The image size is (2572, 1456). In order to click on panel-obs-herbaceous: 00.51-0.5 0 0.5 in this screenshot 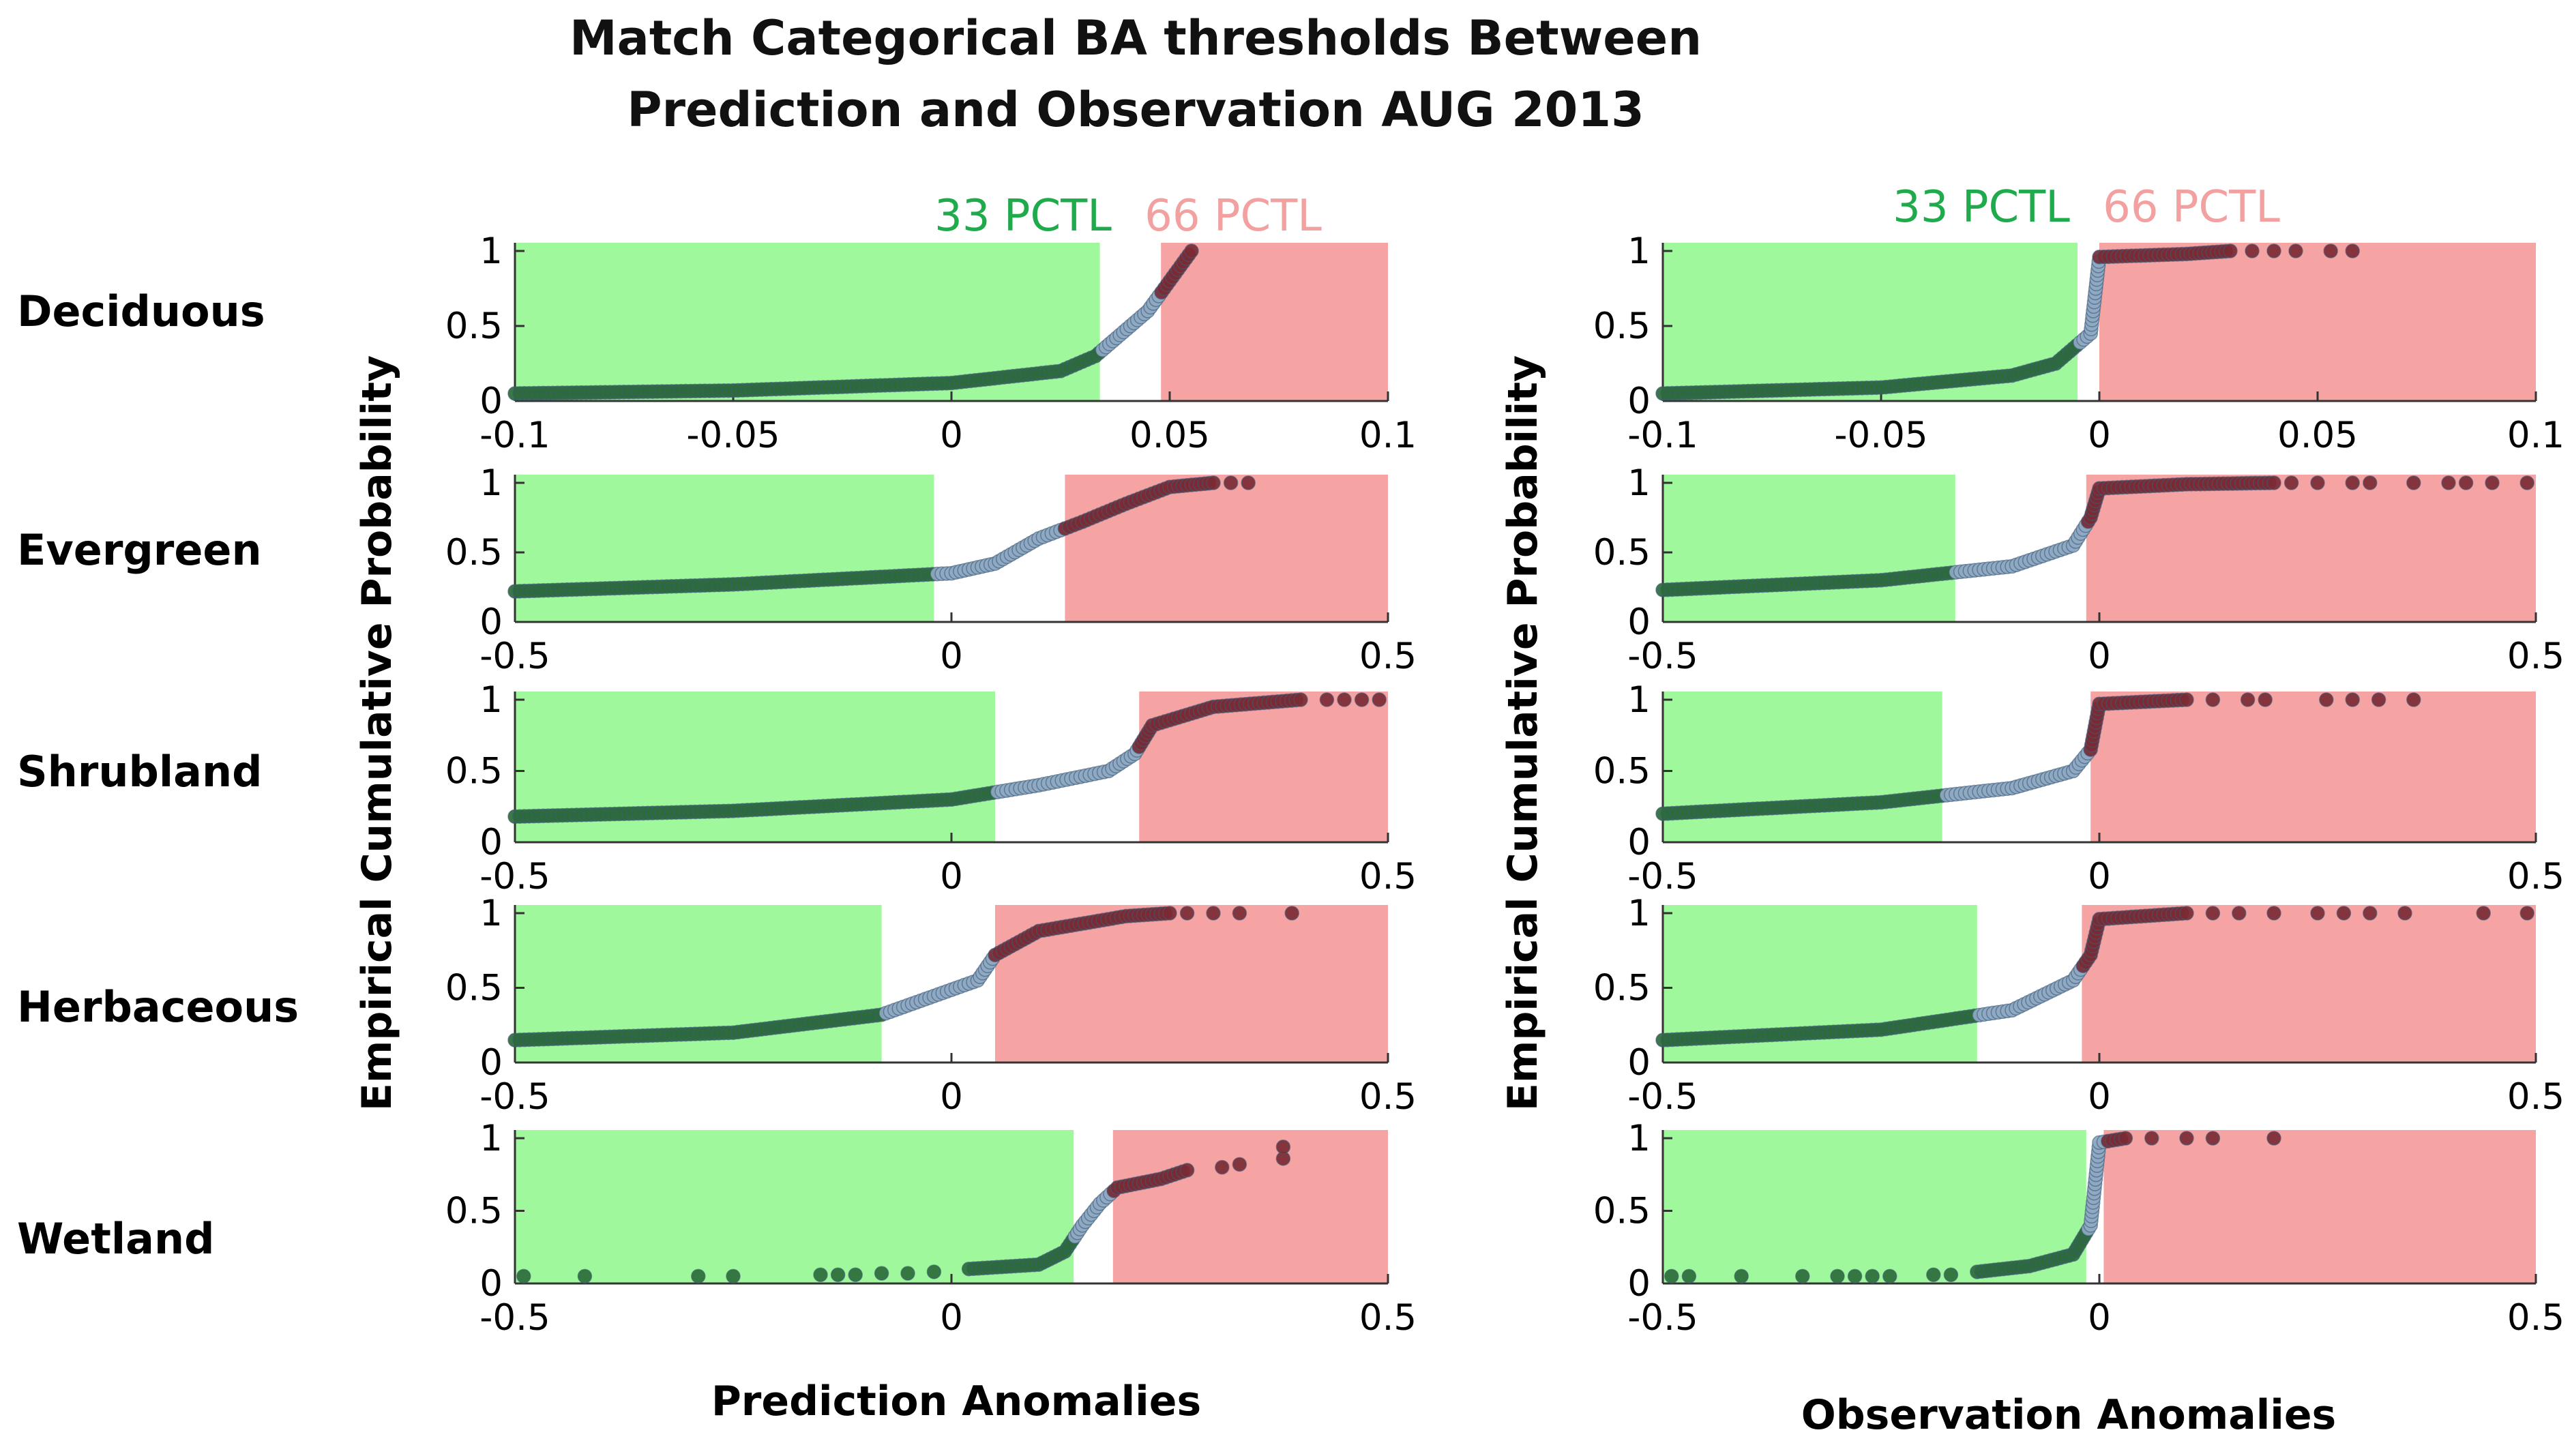, I will do `click(2078, 1005)`.